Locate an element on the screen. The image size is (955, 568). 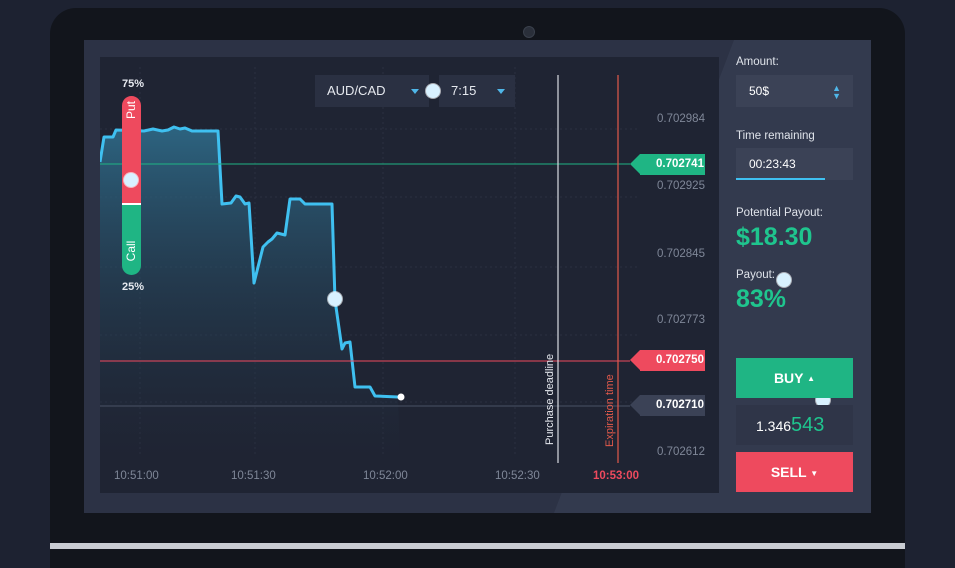
price-axis-label: 0.702984 is located at coordinates (681, 119).